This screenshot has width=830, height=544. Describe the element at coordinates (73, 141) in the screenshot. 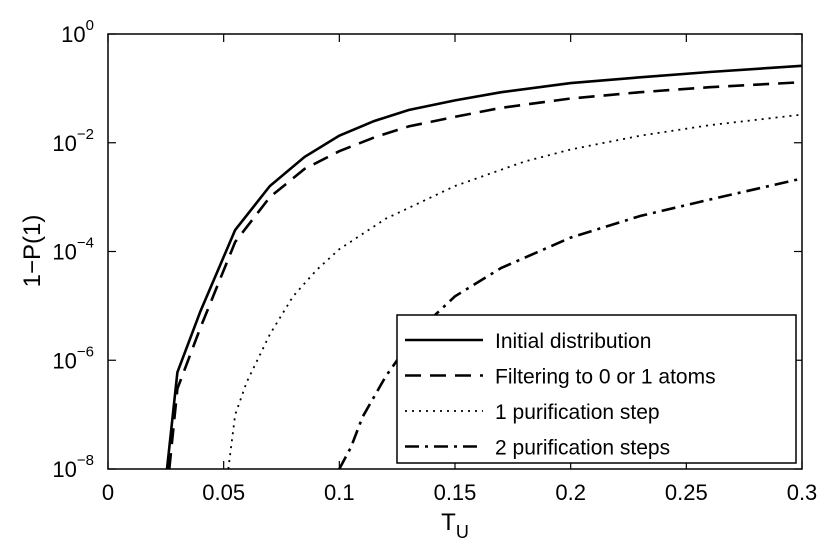

I see `y-tick-label: 10⁻²` at that location.